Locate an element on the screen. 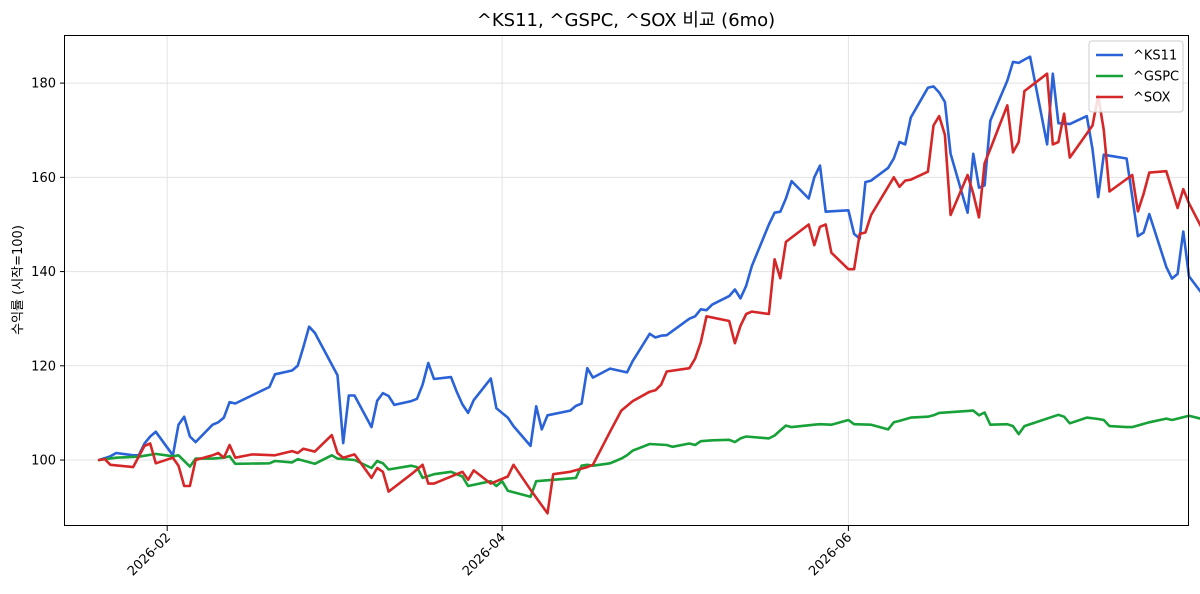  legend-label: ^GSPC is located at coordinates (1156, 77).